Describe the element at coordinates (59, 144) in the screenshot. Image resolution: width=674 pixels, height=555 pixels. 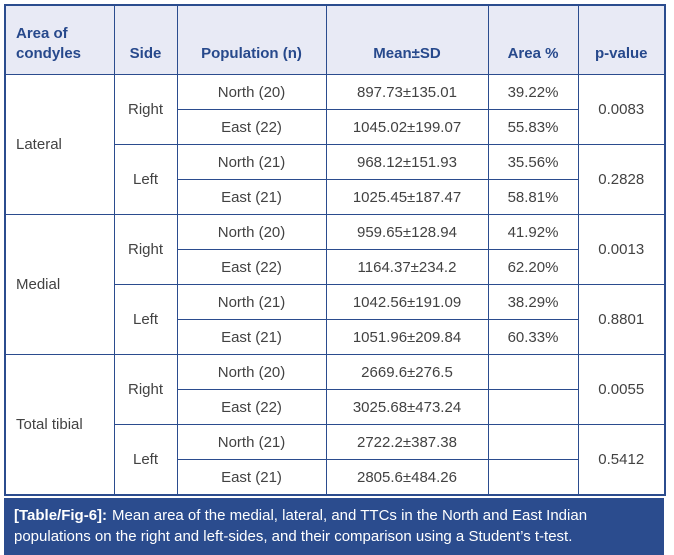
I see `area-cell: Lateral` at that location.